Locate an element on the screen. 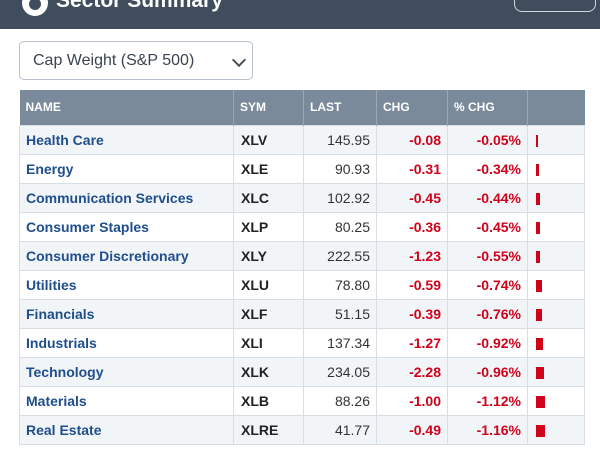 This screenshot has height=450, width=600. percent-change-cell: -0.92% is located at coordinates (487, 342).